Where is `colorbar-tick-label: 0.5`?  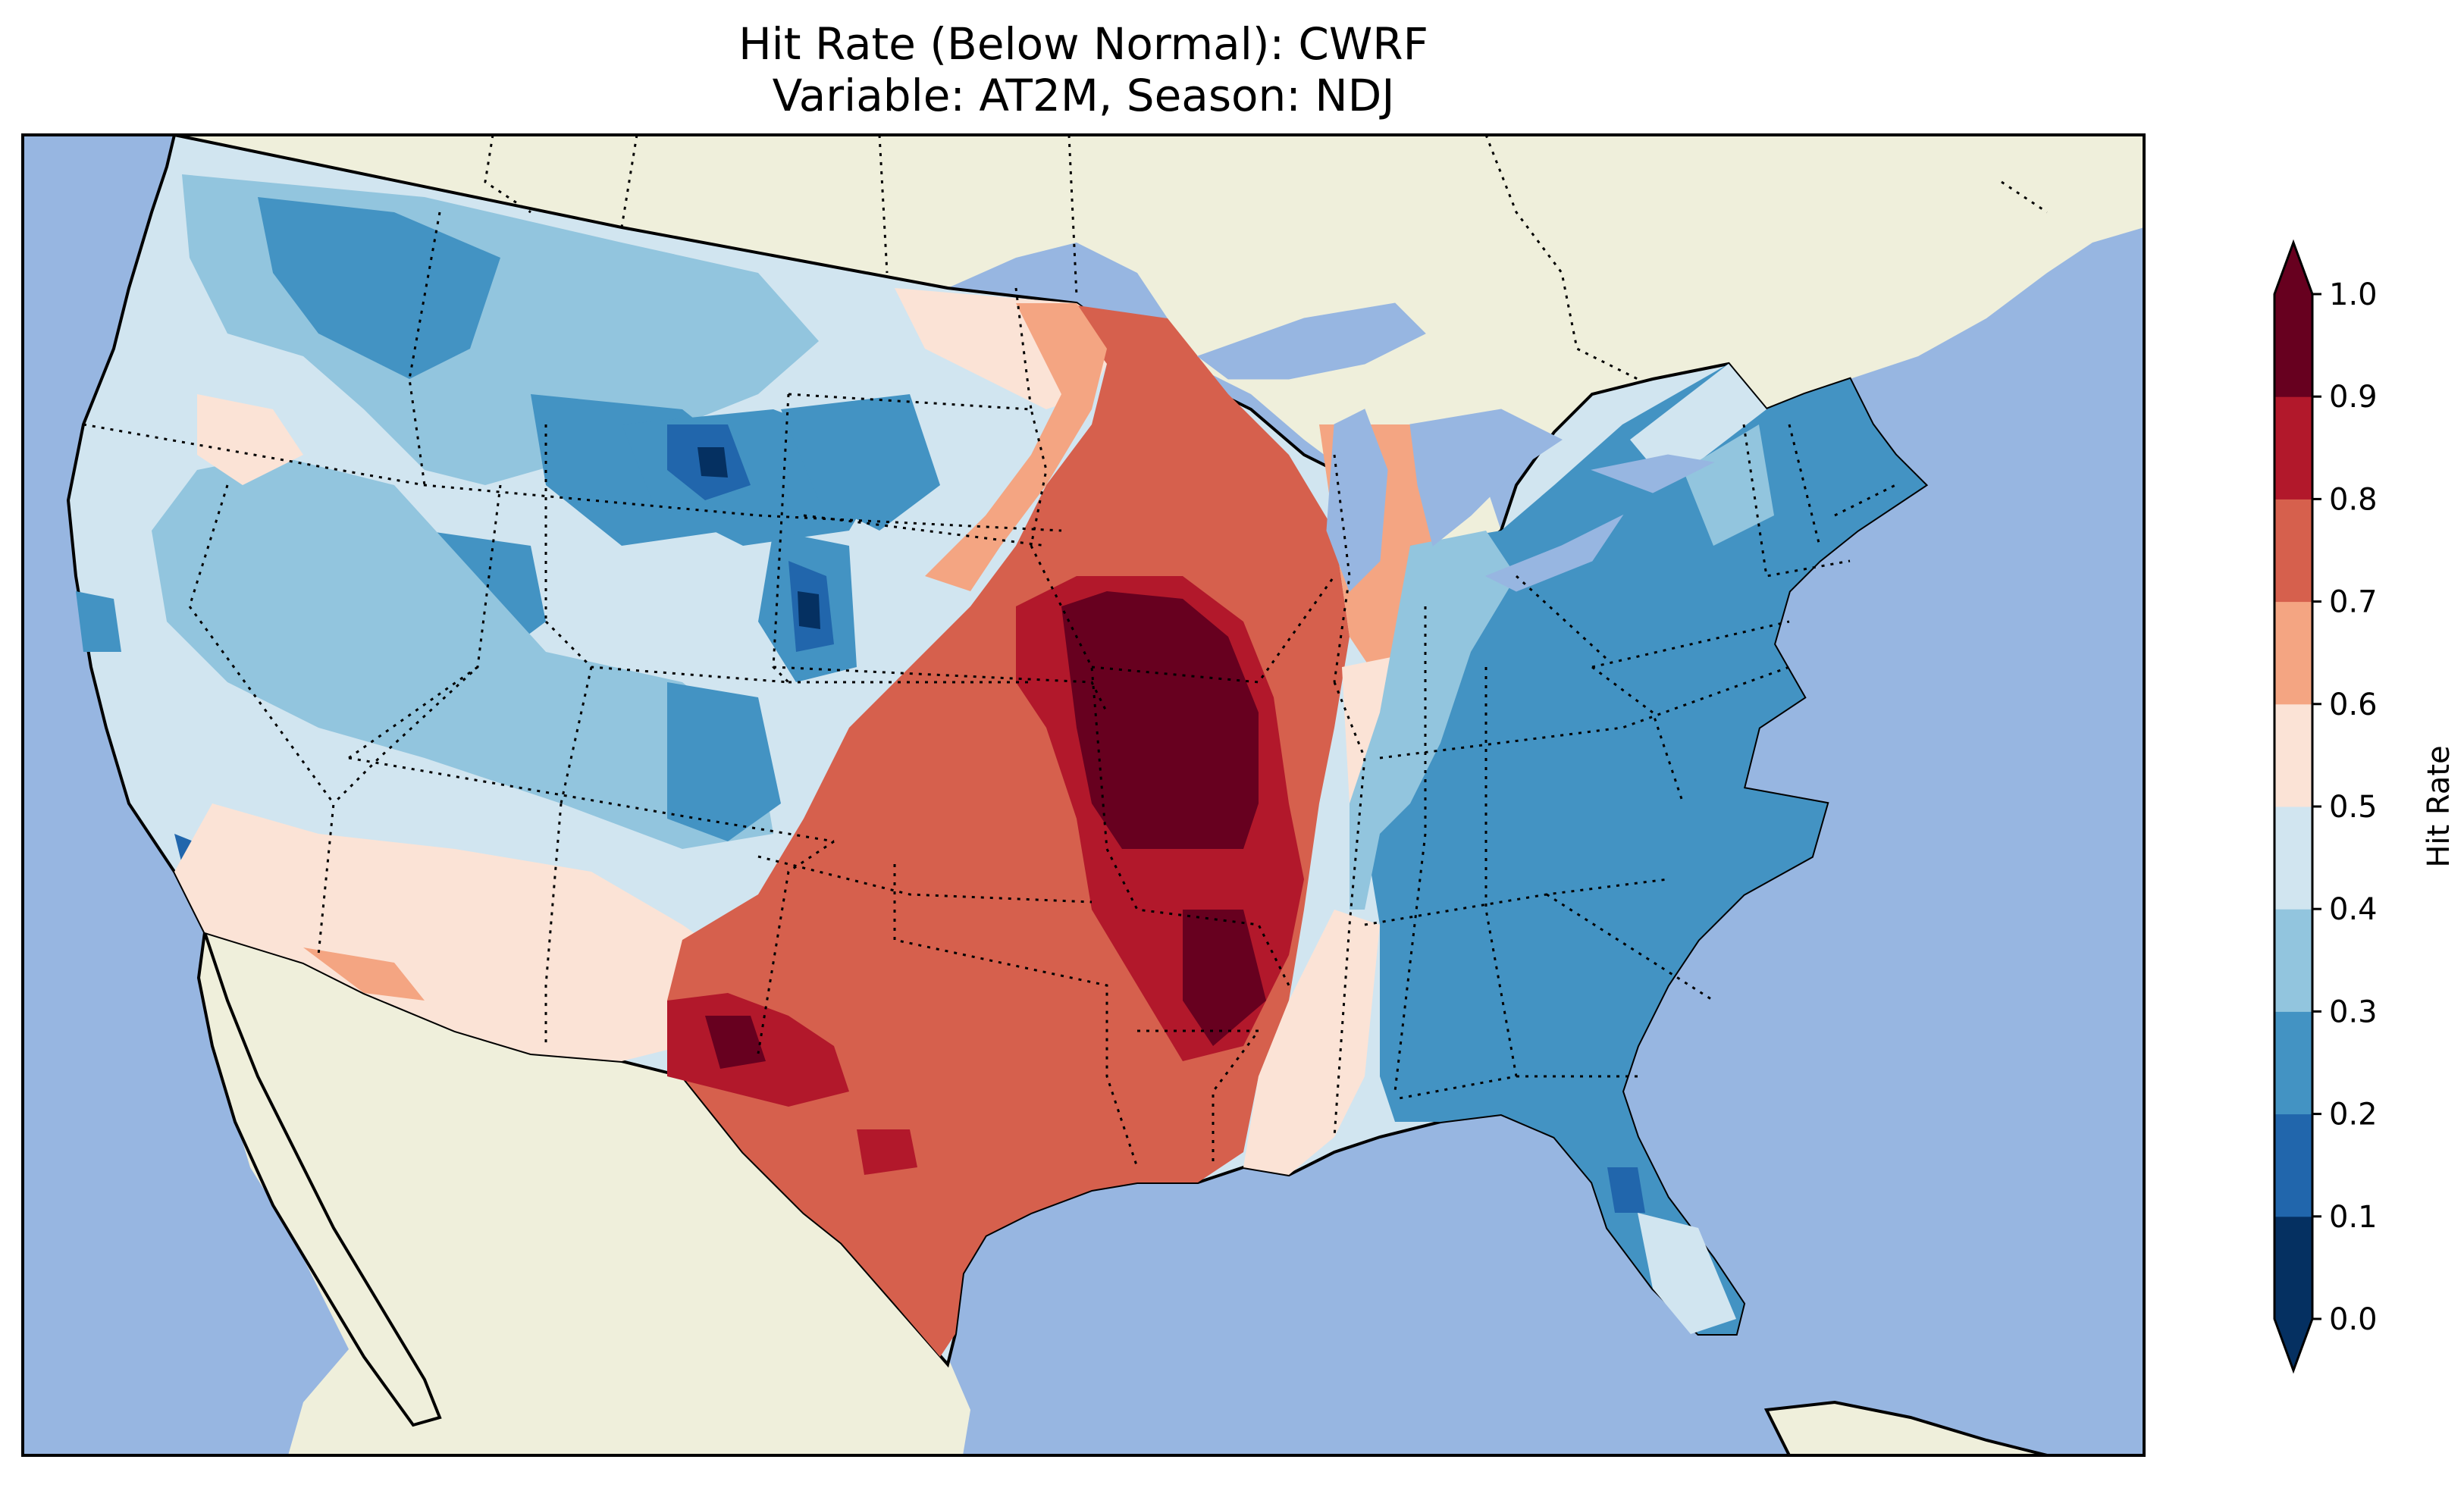 colorbar-tick-label: 0.5 is located at coordinates (2354, 807).